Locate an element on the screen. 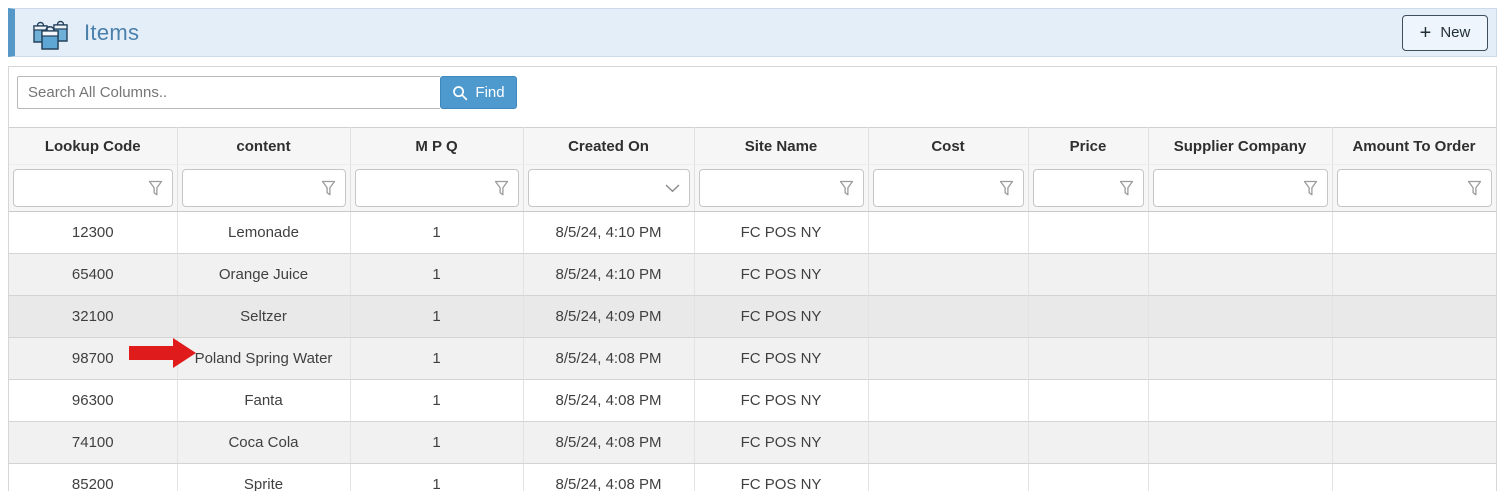  table-cell: Lemonade is located at coordinates (264, 232).